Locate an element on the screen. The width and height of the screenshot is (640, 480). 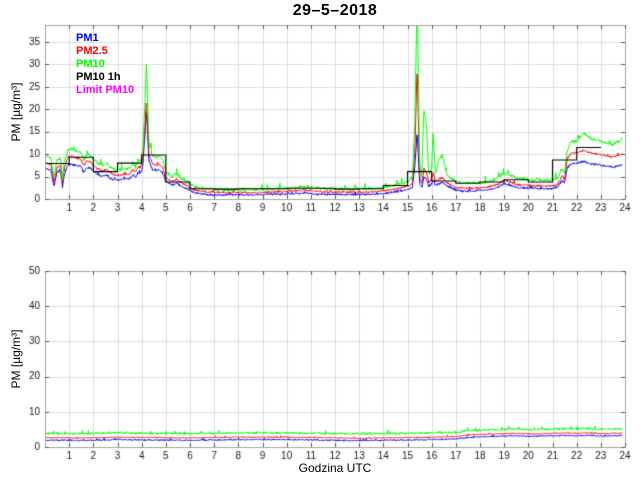
legend-item-pm1: PM1 is located at coordinates (87, 38).